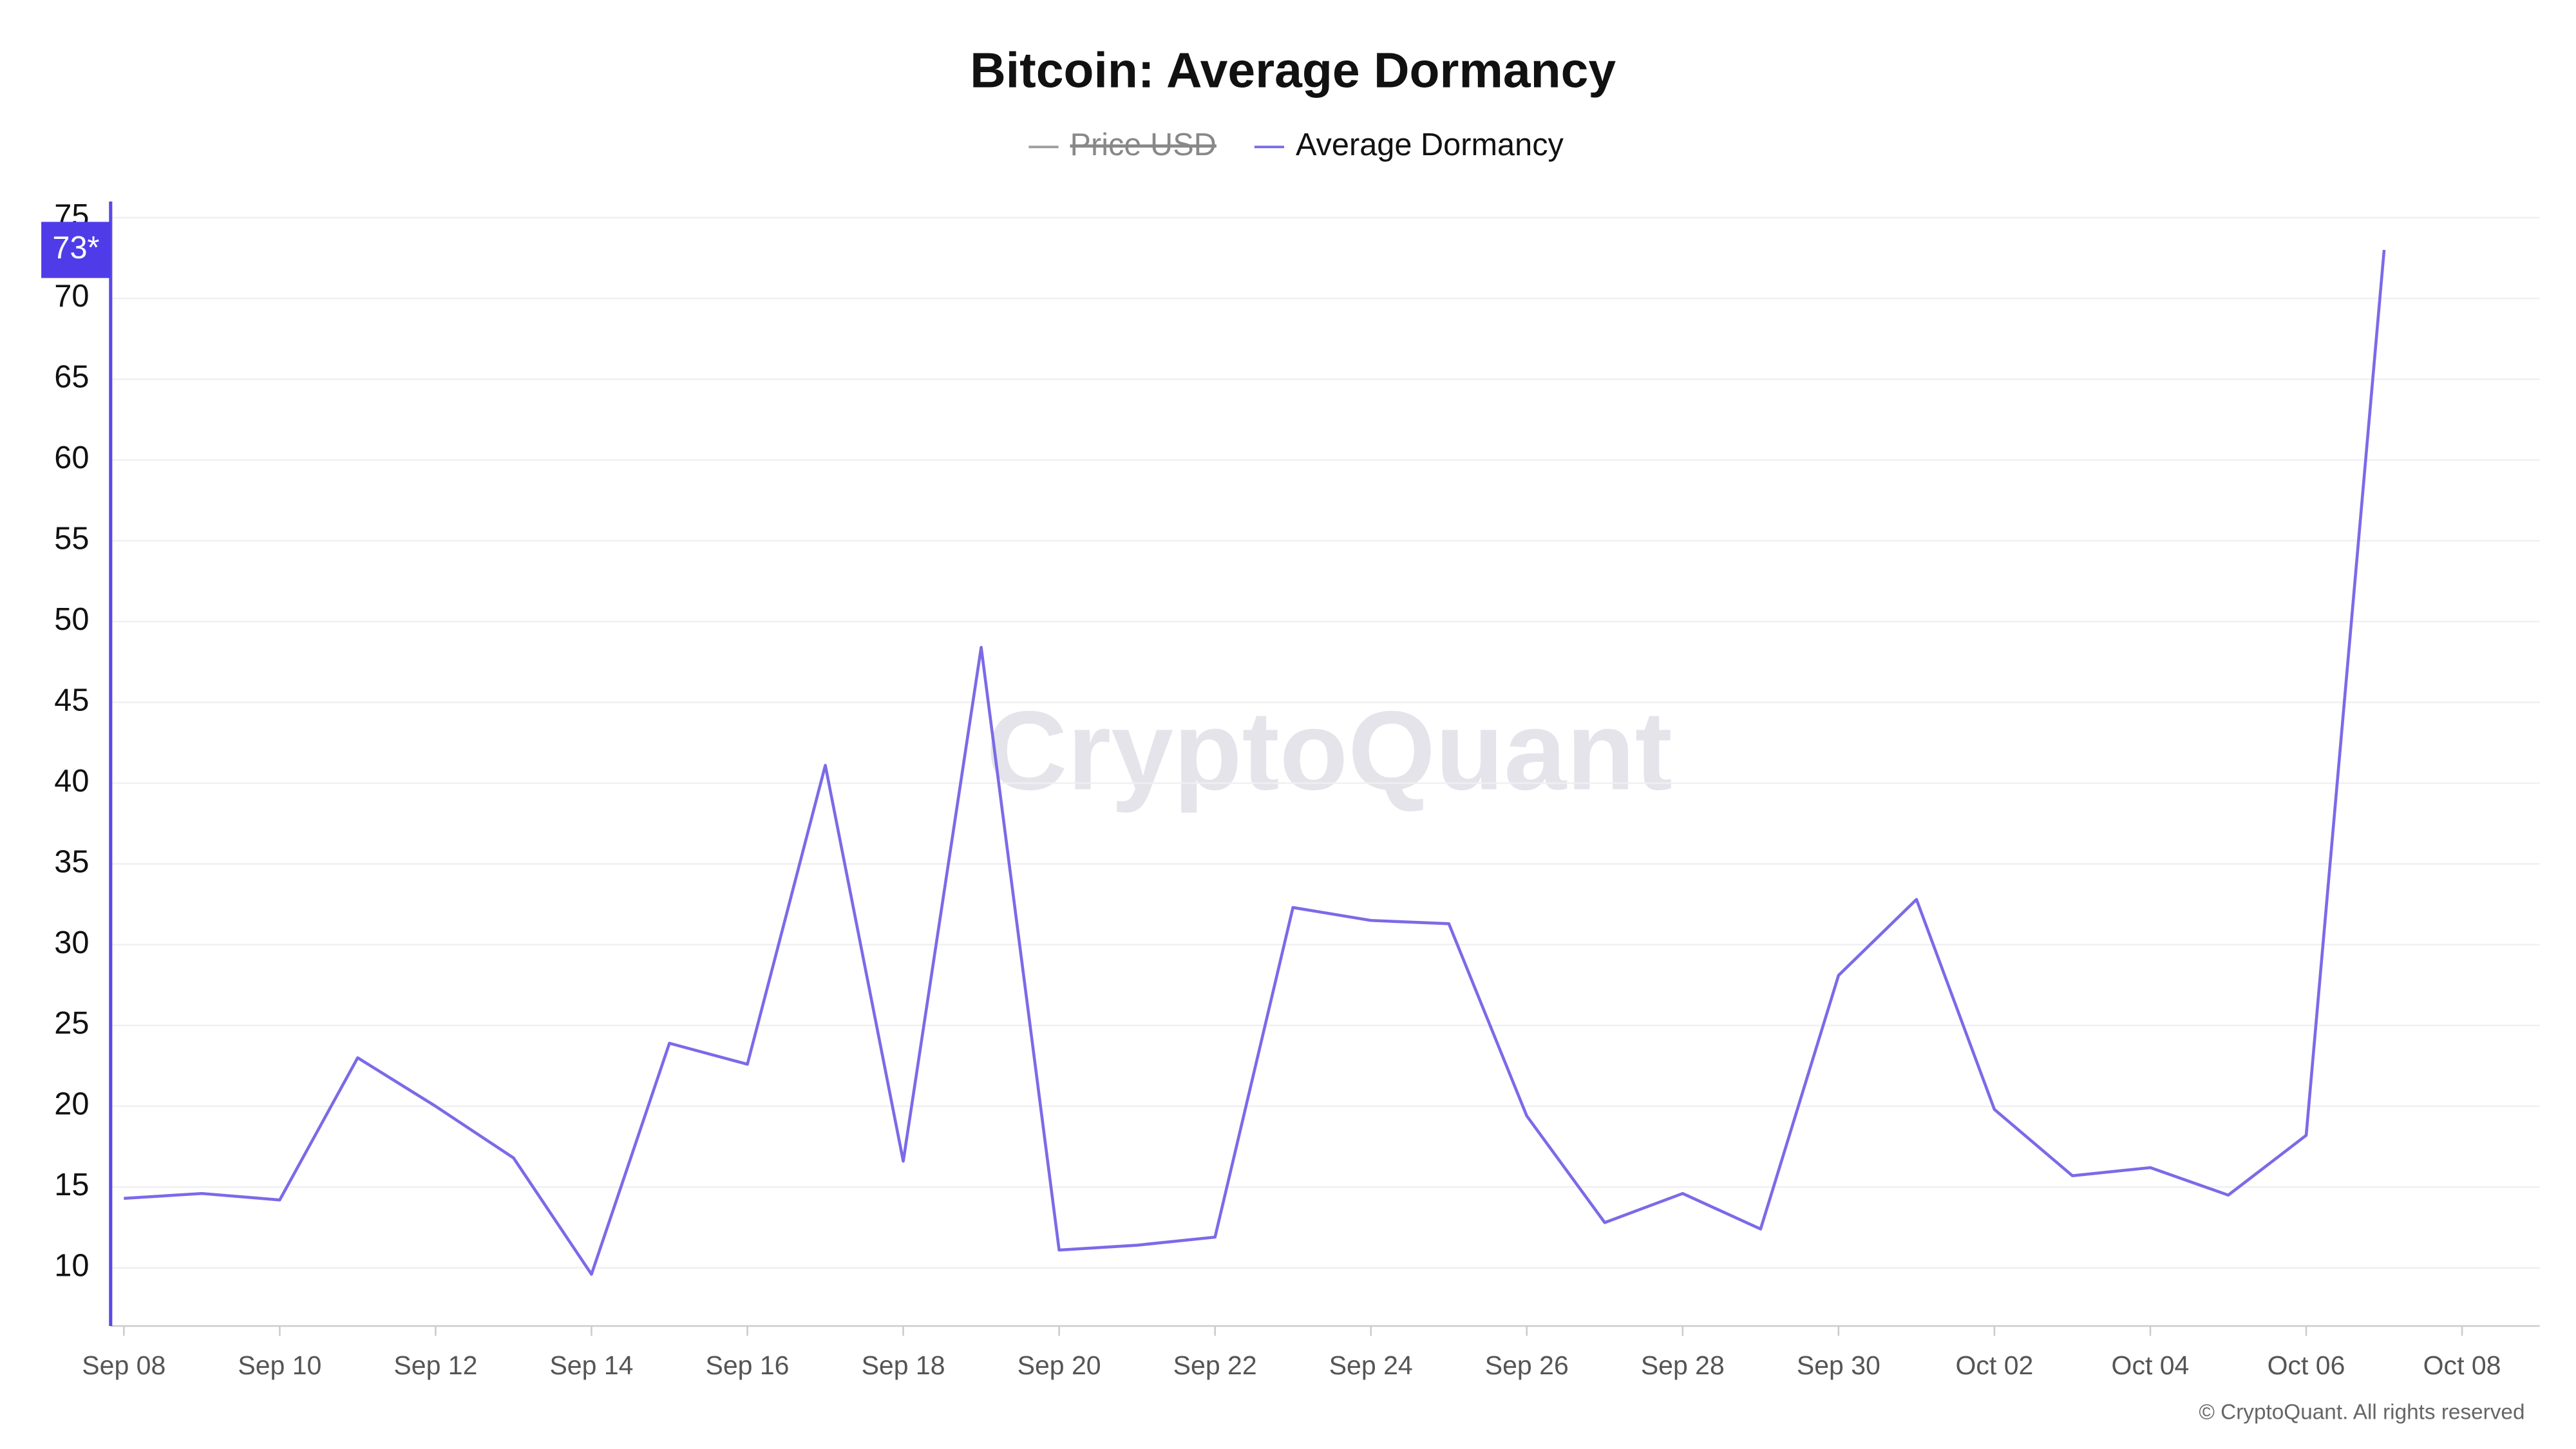 The image size is (2576, 1449). Describe the element at coordinates (1371, 1365) in the screenshot. I see `x-tick-label: Sep 24` at that location.